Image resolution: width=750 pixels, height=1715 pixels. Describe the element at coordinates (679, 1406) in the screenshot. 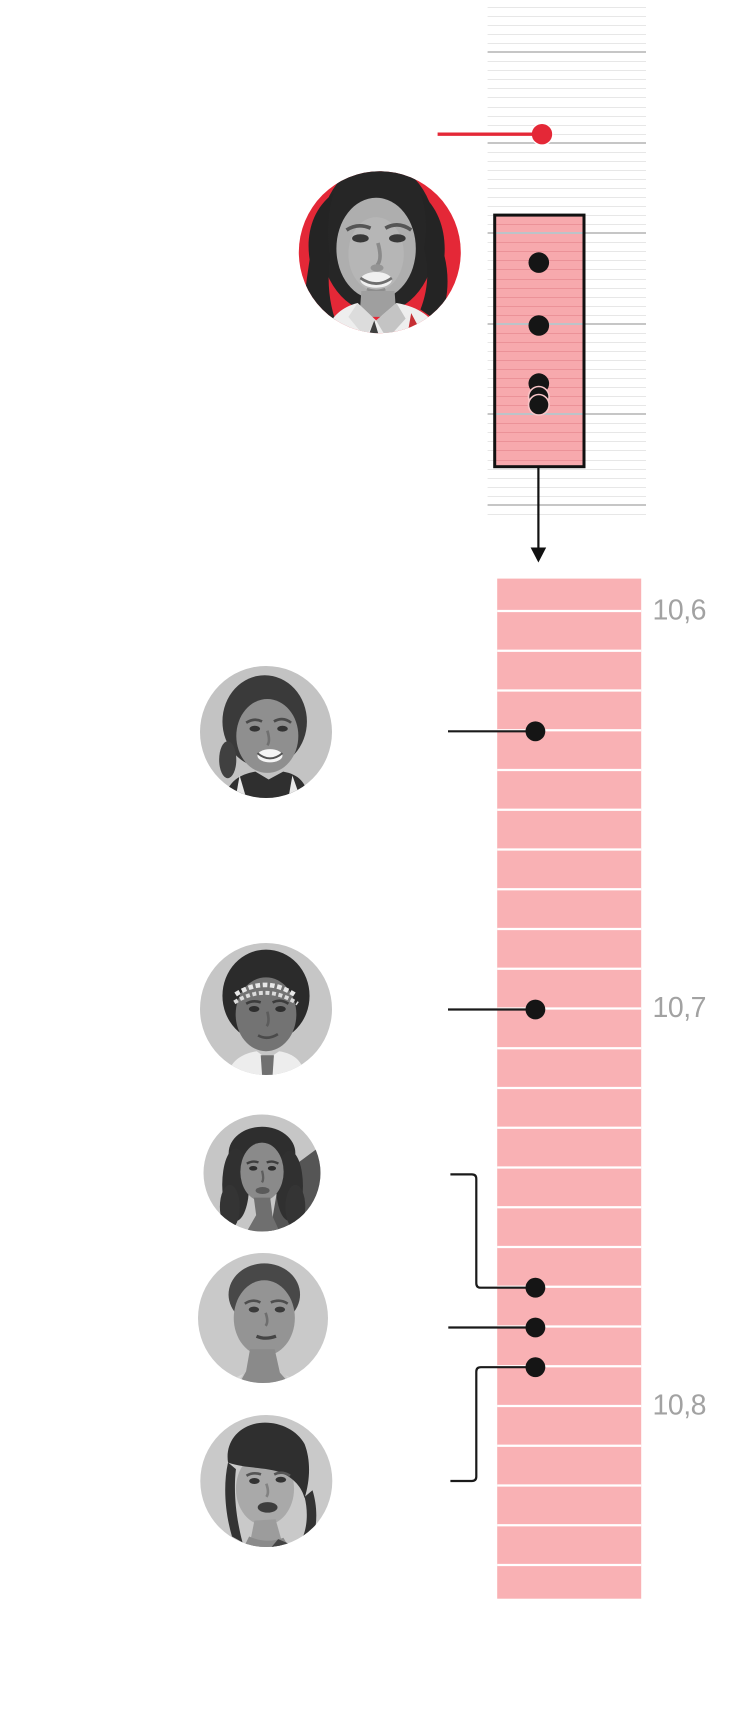

I see `svg-text: 10,8` at that location.